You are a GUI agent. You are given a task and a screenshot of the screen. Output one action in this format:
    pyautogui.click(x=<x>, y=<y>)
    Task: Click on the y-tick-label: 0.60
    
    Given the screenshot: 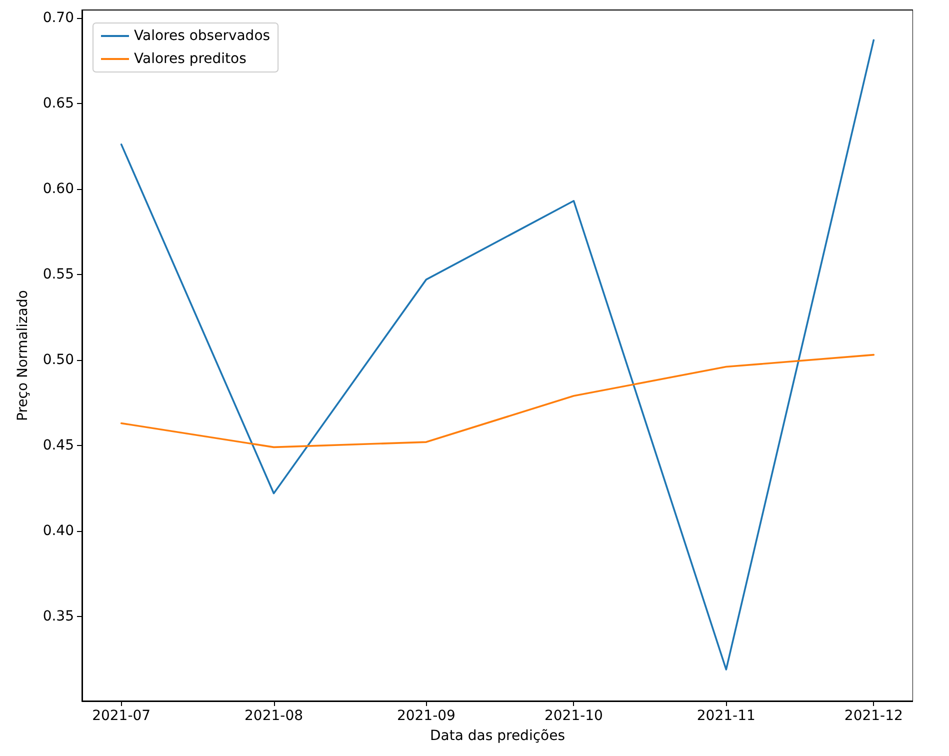 What is the action you would take?
    pyautogui.click(x=58, y=188)
    